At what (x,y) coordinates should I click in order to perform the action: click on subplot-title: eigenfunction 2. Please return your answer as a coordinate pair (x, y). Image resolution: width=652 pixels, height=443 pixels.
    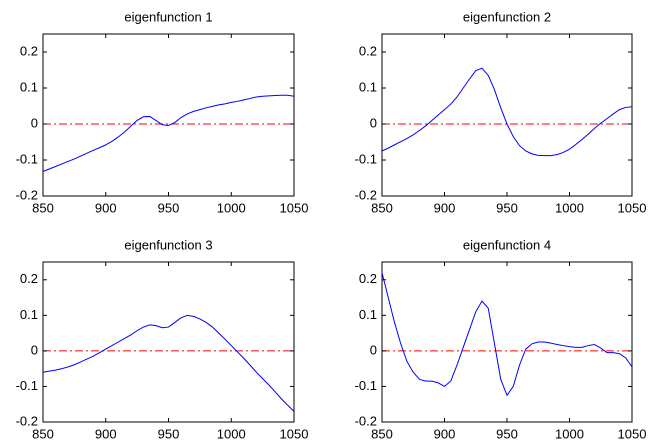
    Looking at the image, I should click on (507, 16).